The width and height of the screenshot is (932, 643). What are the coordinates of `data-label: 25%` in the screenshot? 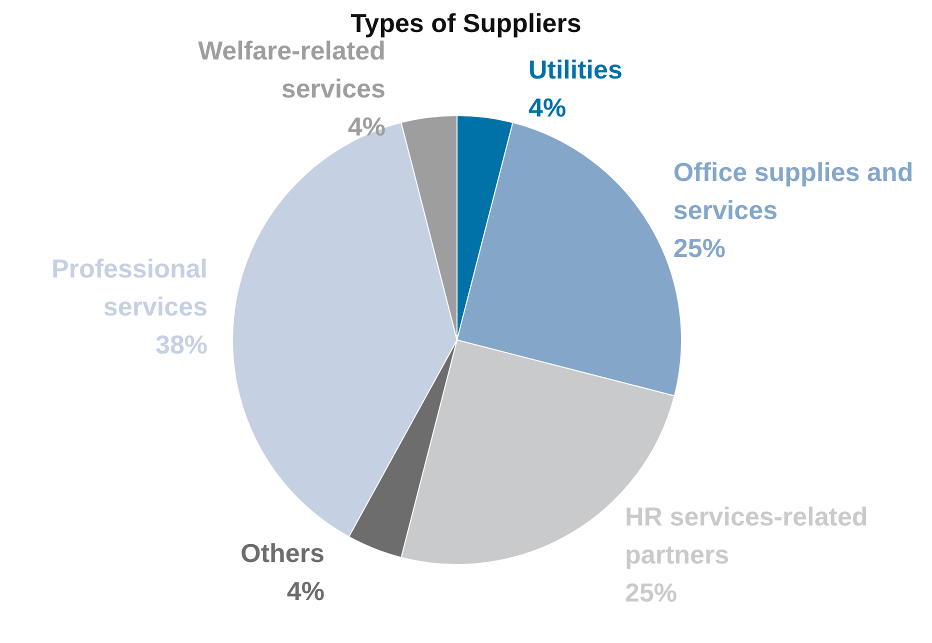 It's located at (699, 248).